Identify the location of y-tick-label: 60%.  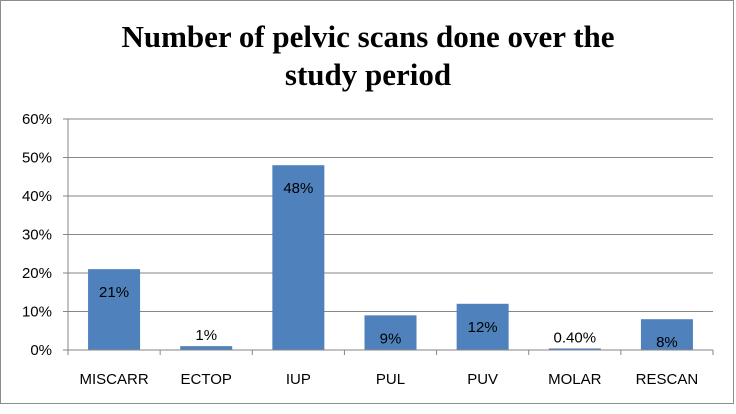
(37, 119).